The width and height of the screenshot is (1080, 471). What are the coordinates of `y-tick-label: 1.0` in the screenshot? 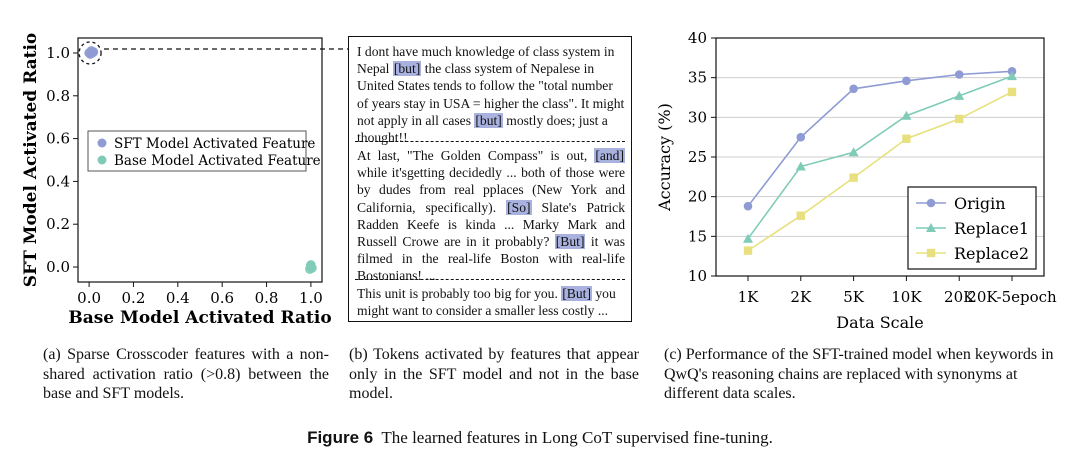 It's located at (58, 53).